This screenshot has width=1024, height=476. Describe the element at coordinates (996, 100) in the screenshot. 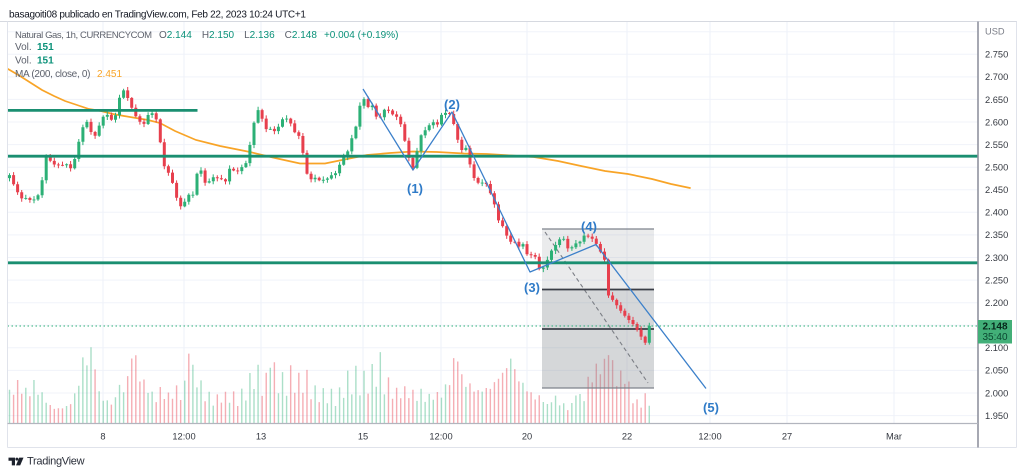

I see `svg-text: 2.650` at that location.